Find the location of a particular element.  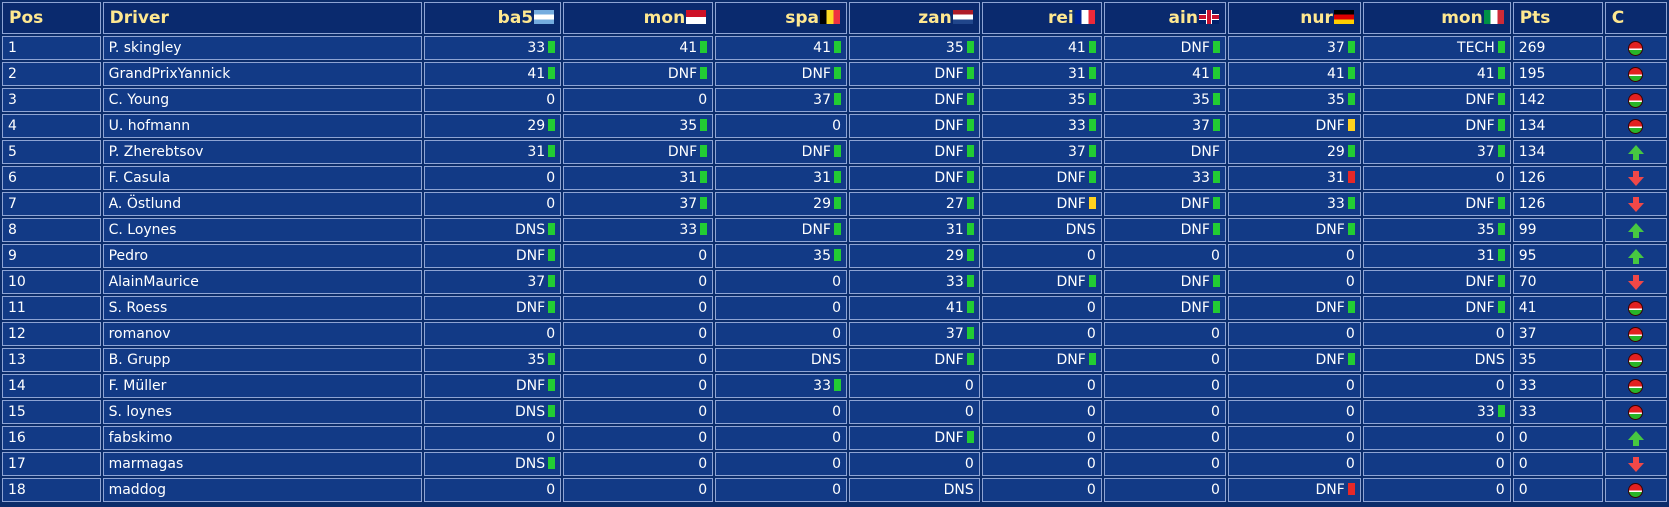

driver-name-cell: P. skingley is located at coordinates (262, 48).